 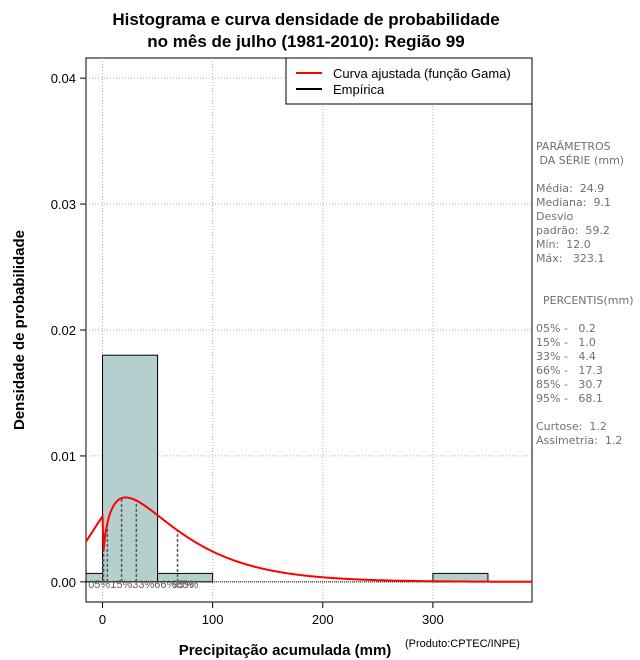 What do you see at coordinates (579, 440) in the screenshot?
I see `stat-skewness: Assimetria: 1.2` at bounding box center [579, 440].